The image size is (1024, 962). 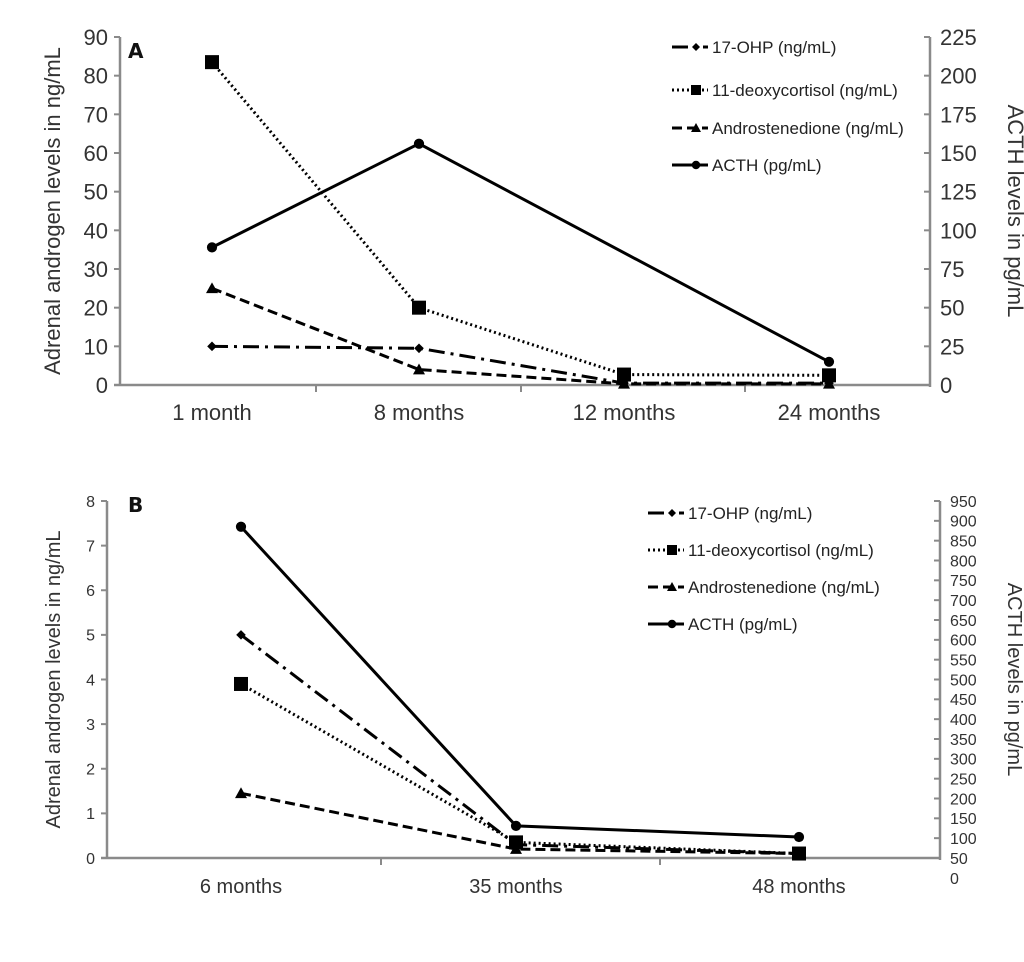 I want to click on right-tick-label: 175, so click(x=958, y=114).